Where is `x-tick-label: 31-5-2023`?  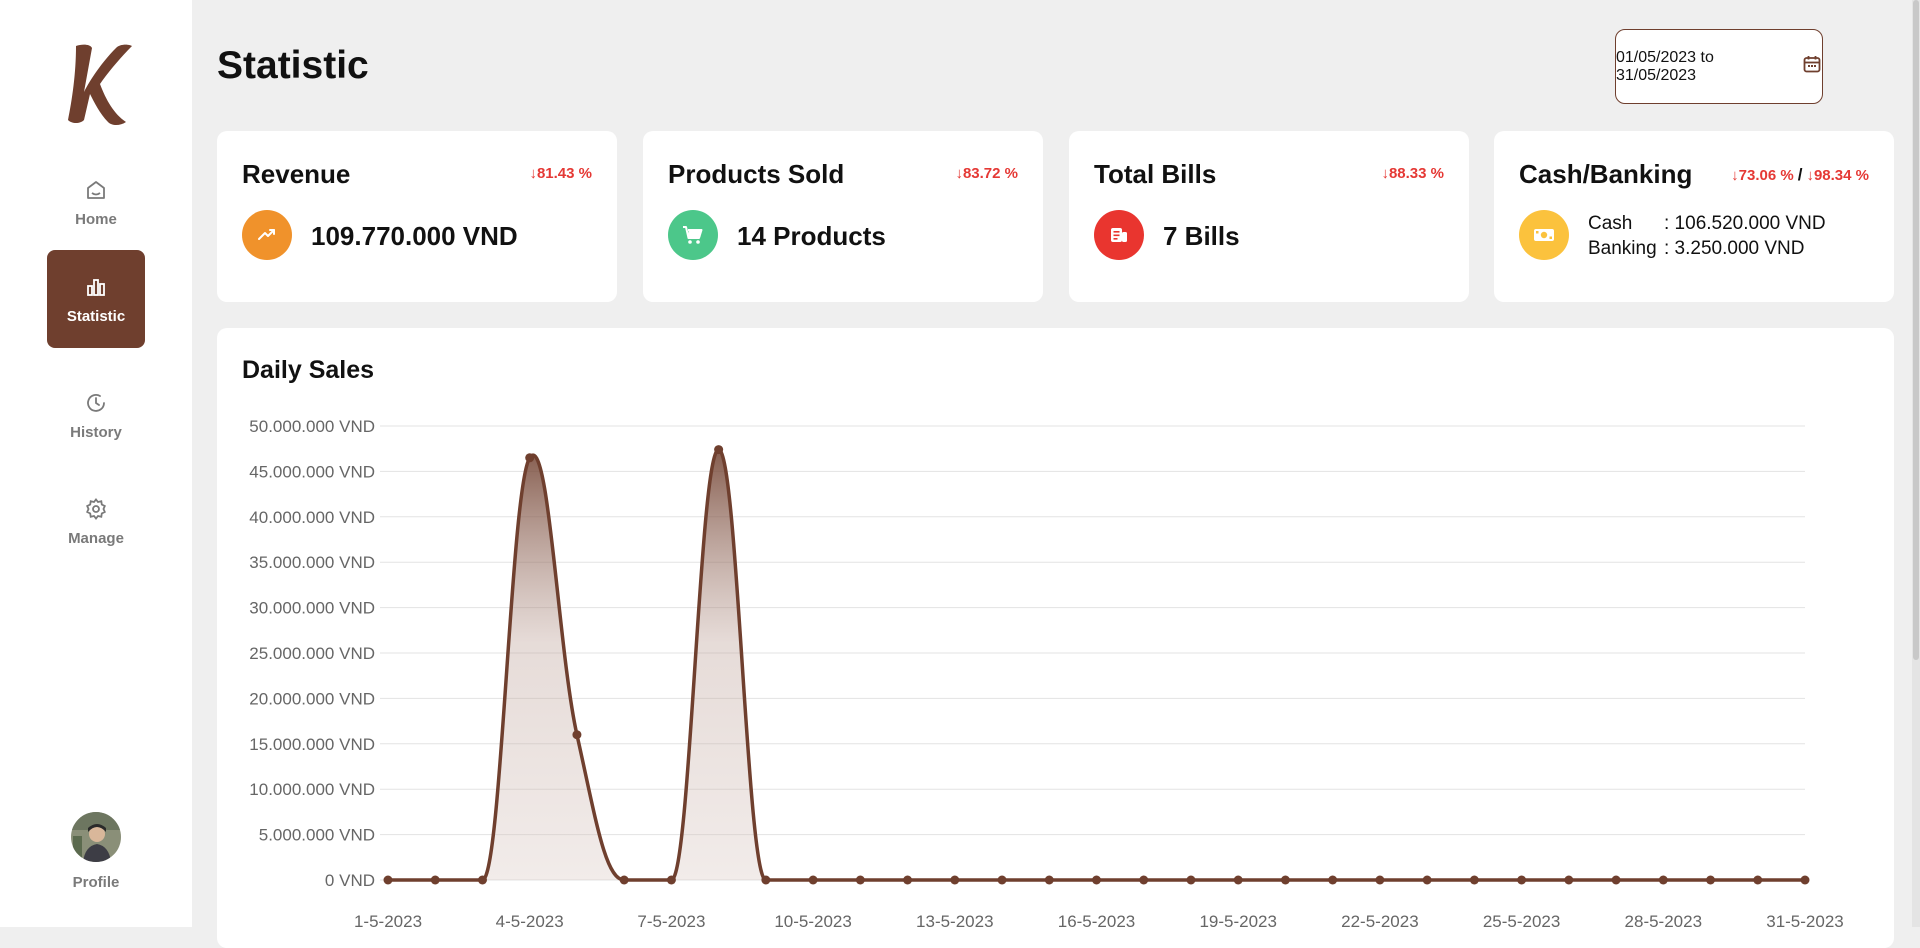 x-tick-label: 31-5-2023 is located at coordinates (1805, 921).